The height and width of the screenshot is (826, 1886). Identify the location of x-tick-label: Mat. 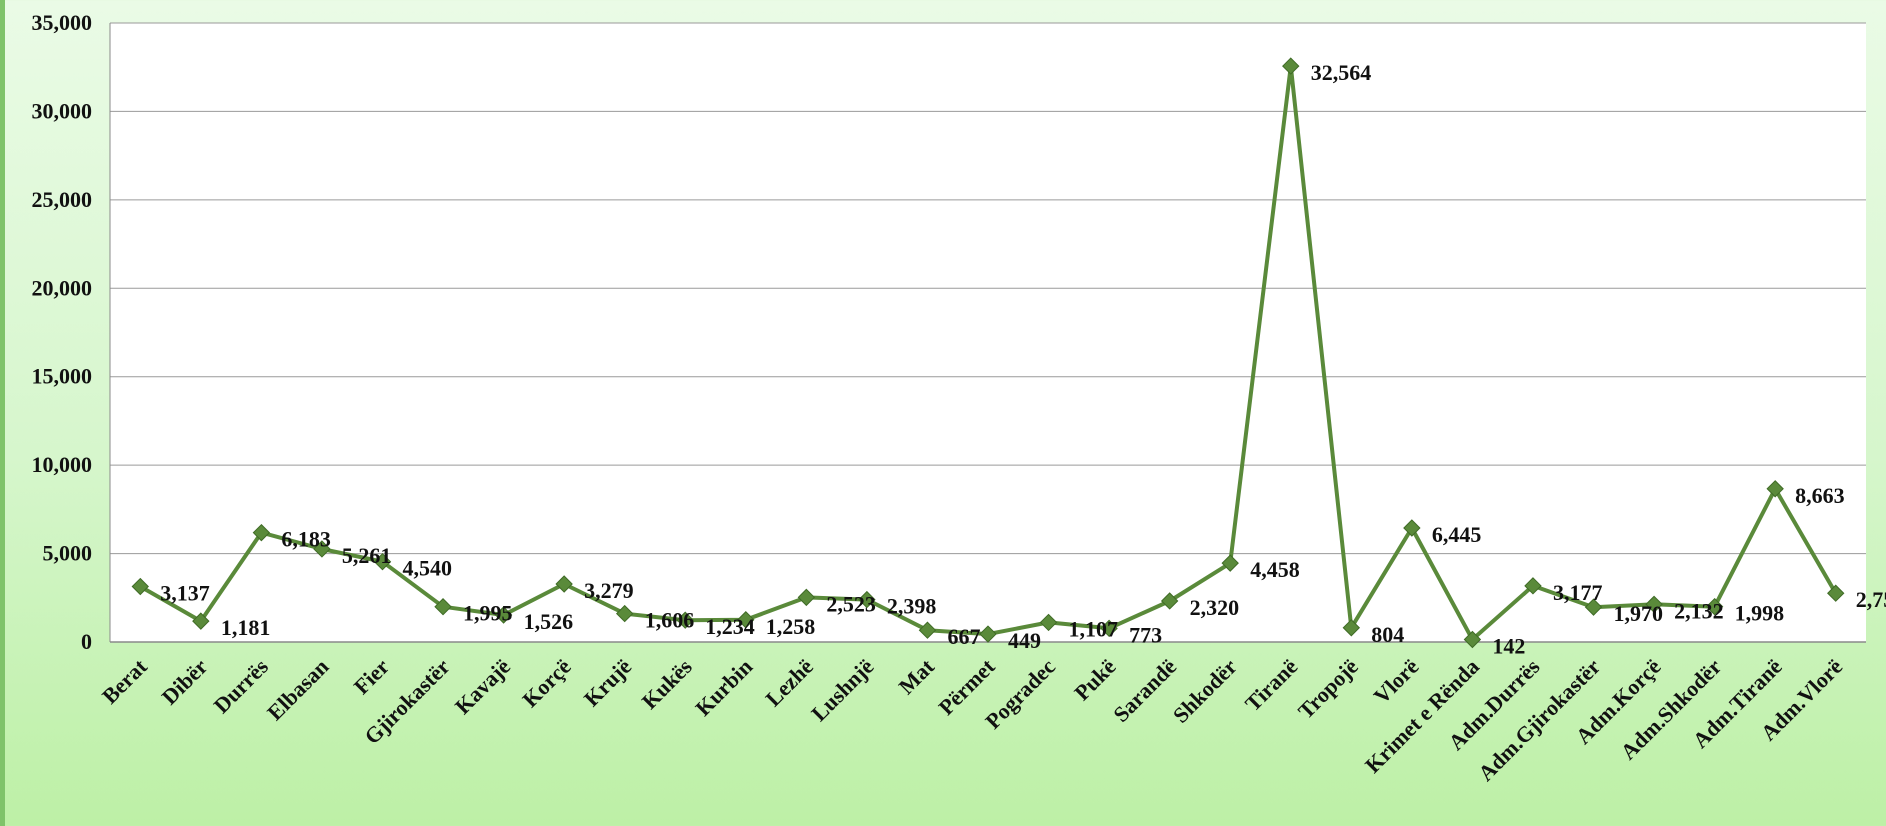
(917, 676).